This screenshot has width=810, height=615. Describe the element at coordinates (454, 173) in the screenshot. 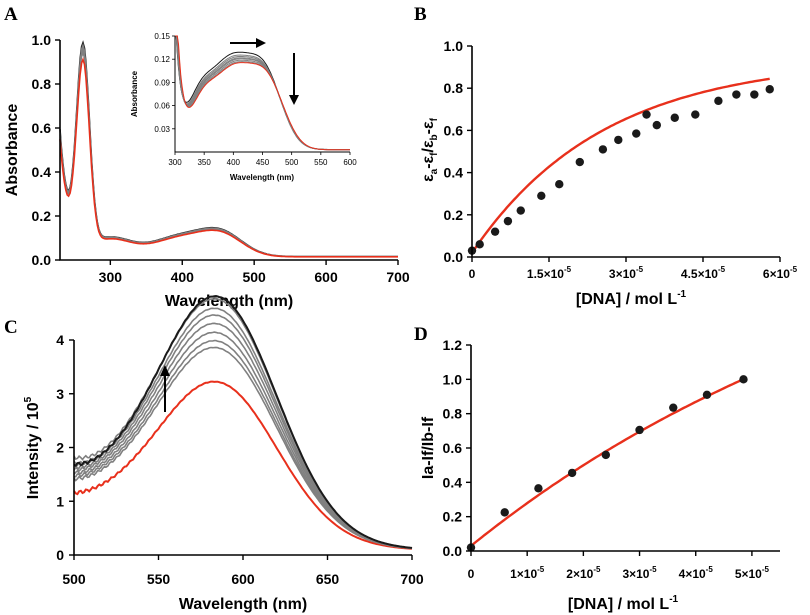

I see `panel-b-ytick-label: 0.4` at that location.